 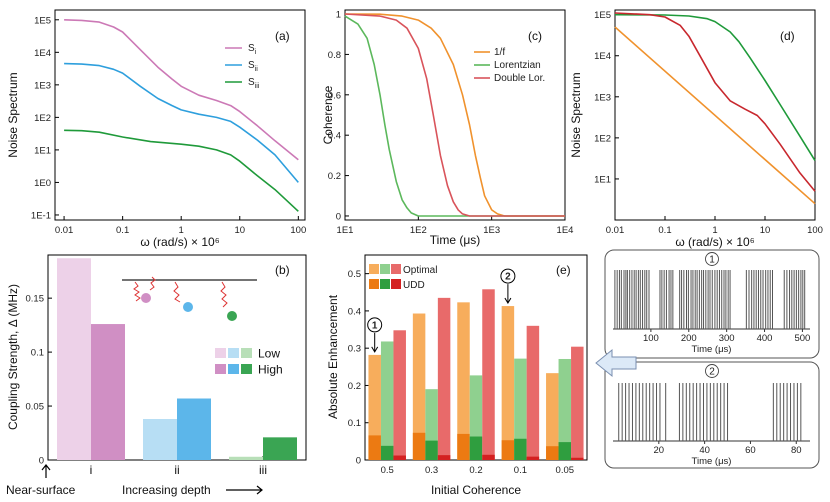 What do you see at coordinates (181, 122) in the screenshot?
I see `series-line-s-ii` at bounding box center [181, 122].